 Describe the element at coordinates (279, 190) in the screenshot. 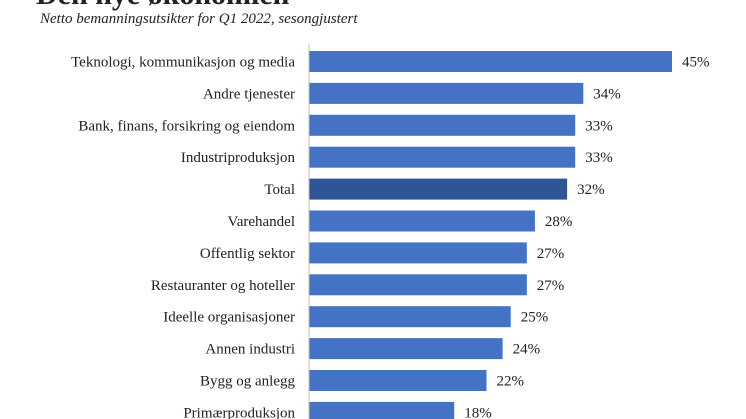

I see `category-label-total: Total` at that location.